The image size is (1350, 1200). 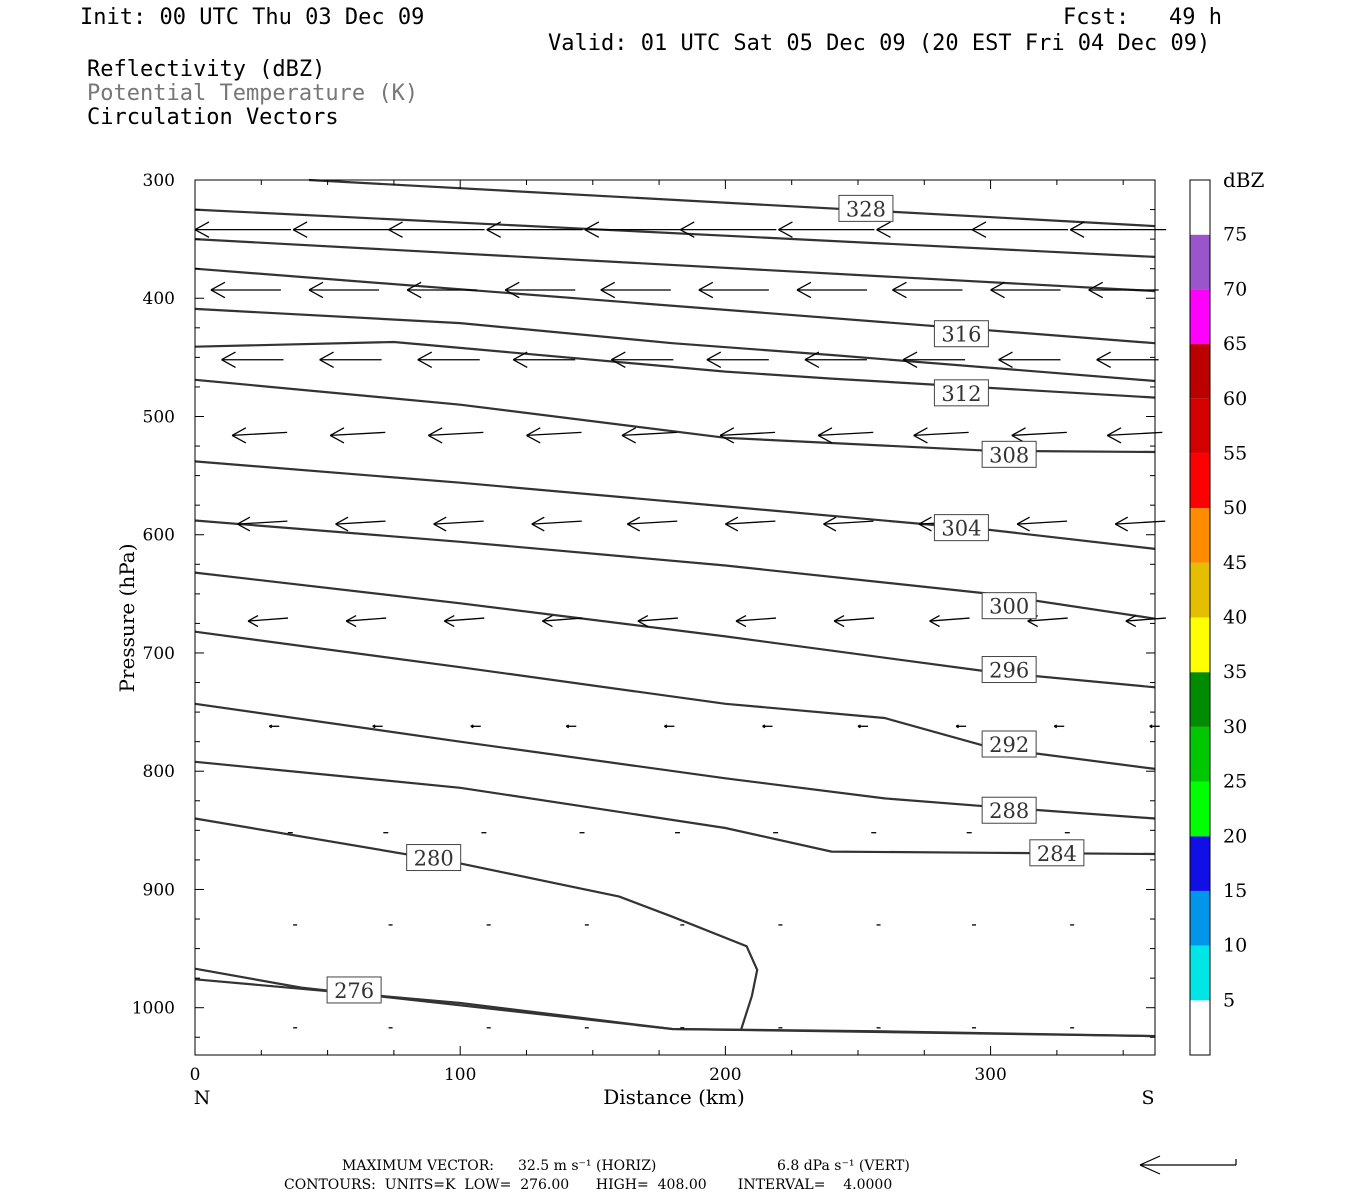 What do you see at coordinates (195, 1075) in the screenshot?
I see `x-tick-label: 0` at bounding box center [195, 1075].